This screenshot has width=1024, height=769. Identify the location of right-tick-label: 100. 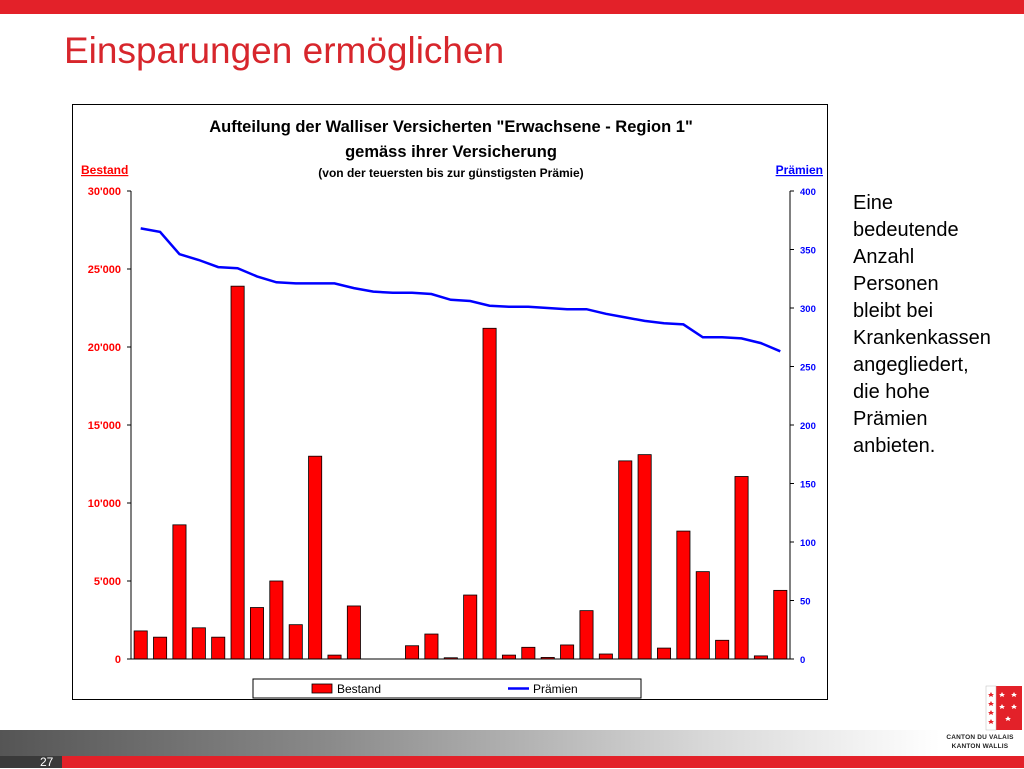
(808, 543).